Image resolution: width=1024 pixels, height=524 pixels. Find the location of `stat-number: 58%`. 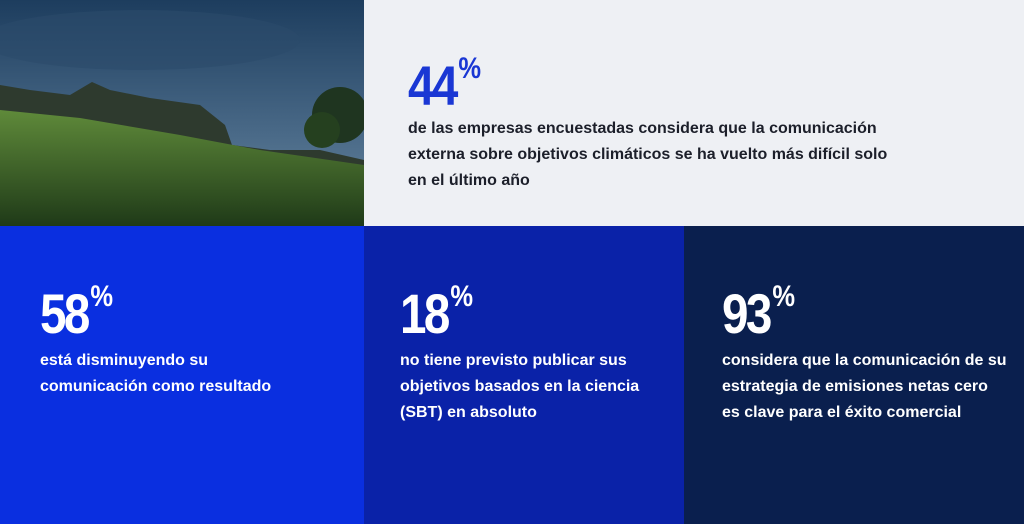

stat-number: 58% is located at coordinates (76, 312).